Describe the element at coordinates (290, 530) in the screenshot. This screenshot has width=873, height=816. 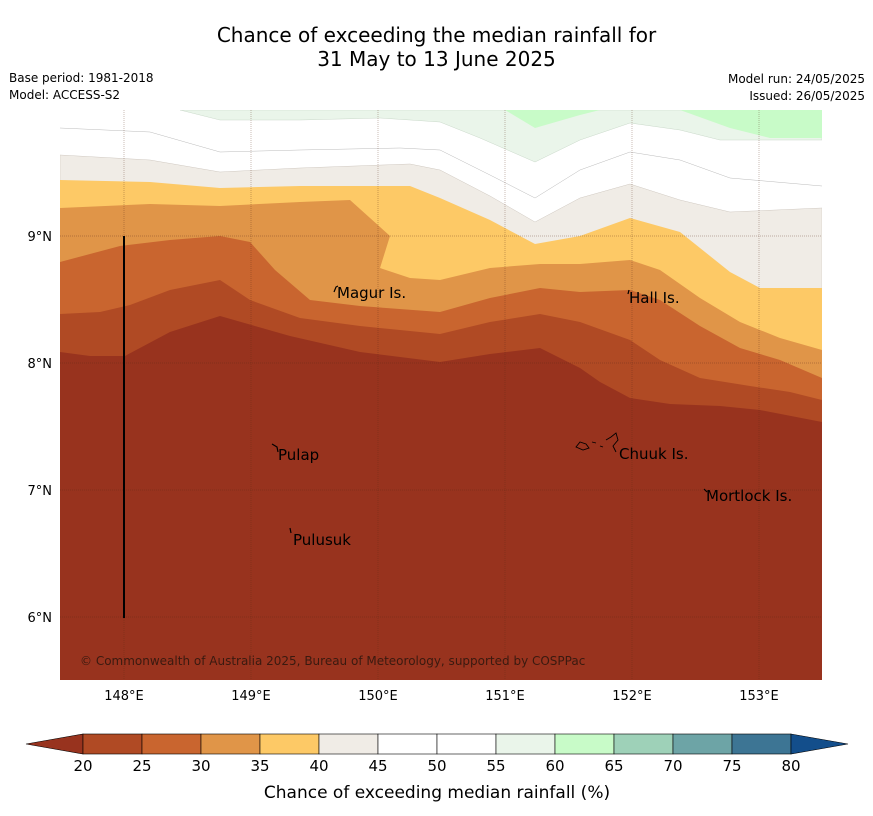
I see `island-pulusuk` at that location.